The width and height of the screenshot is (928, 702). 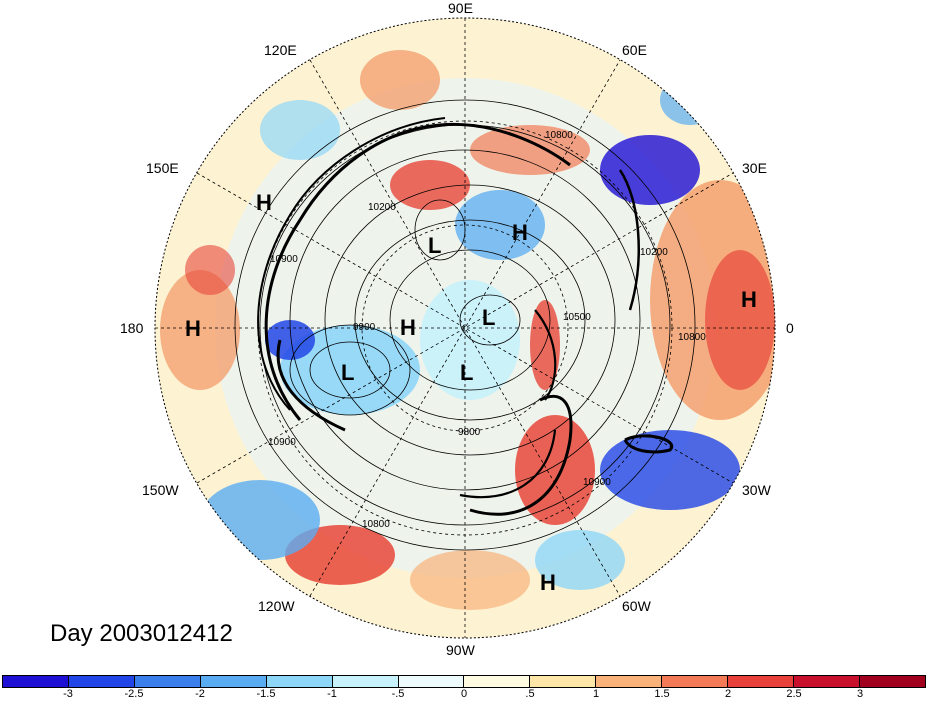 What do you see at coordinates (134, 694) in the screenshot?
I see `colorbar-tick-label: -2.5` at bounding box center [134, 694].